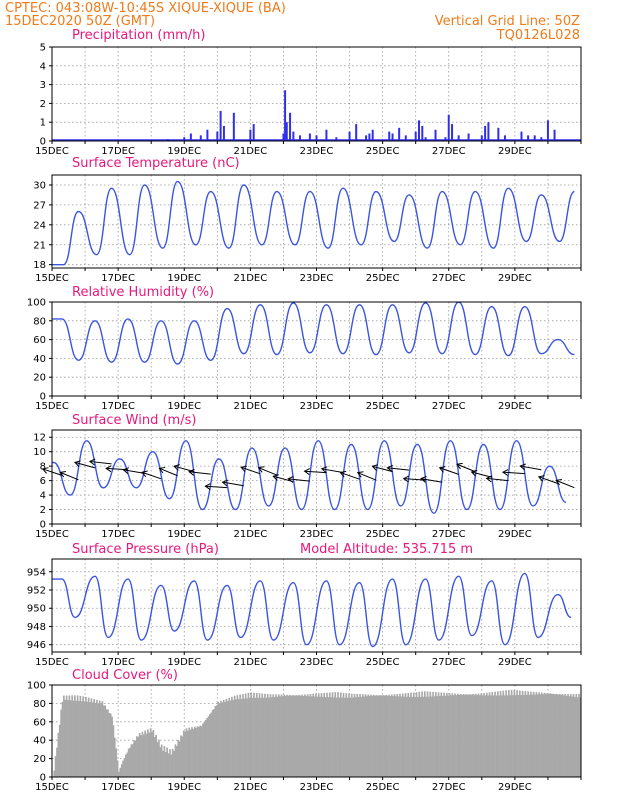 The width and height of the screenshot is (618, 800). Describe the element at coordinates (449, 534) in the screenshot. I see `wind-xtick-label: 27DEC` at that location.